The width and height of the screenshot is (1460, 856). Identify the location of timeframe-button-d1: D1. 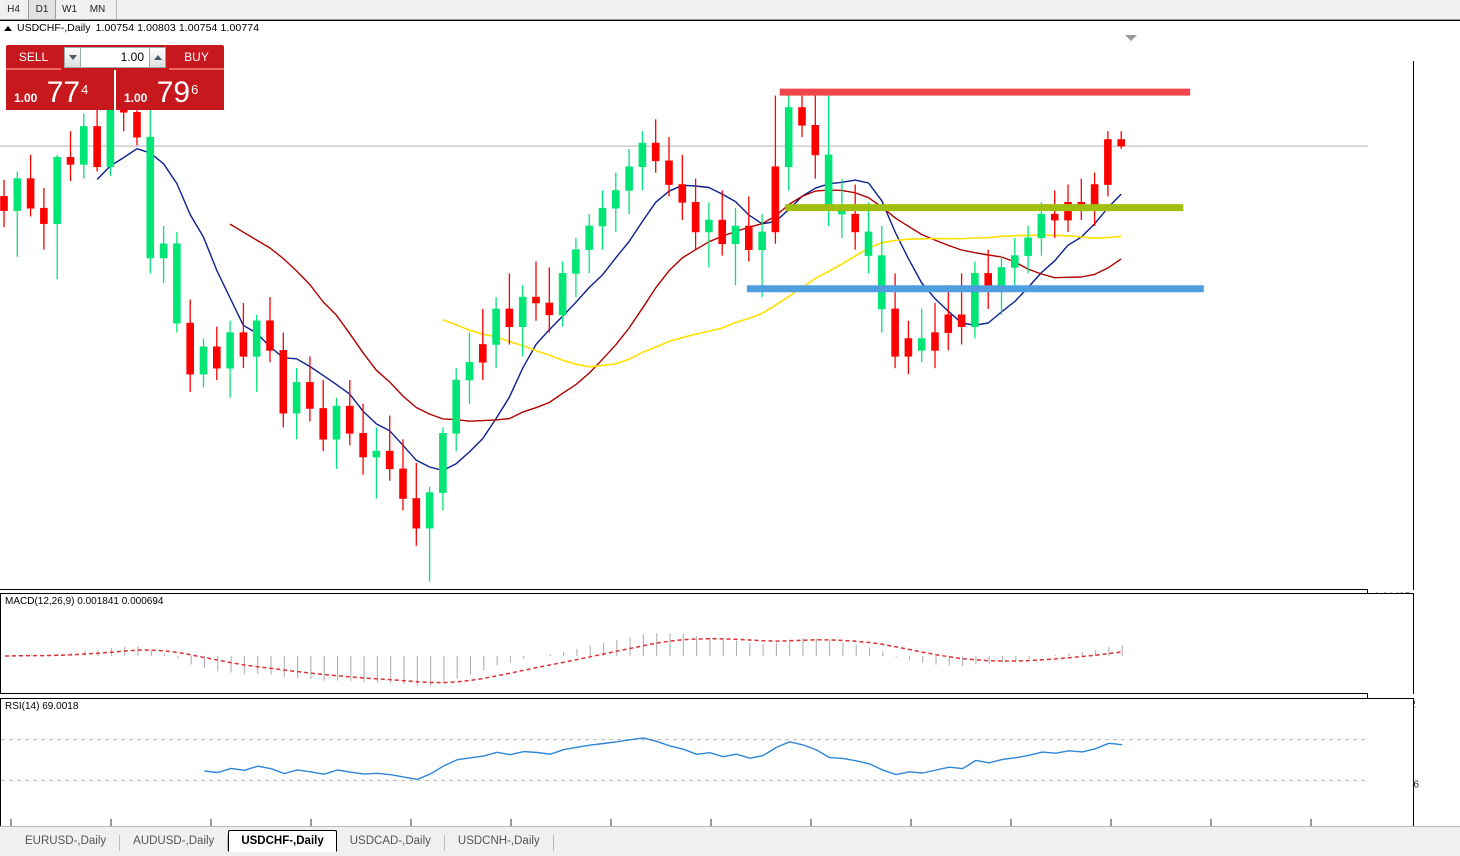
(42, 9).